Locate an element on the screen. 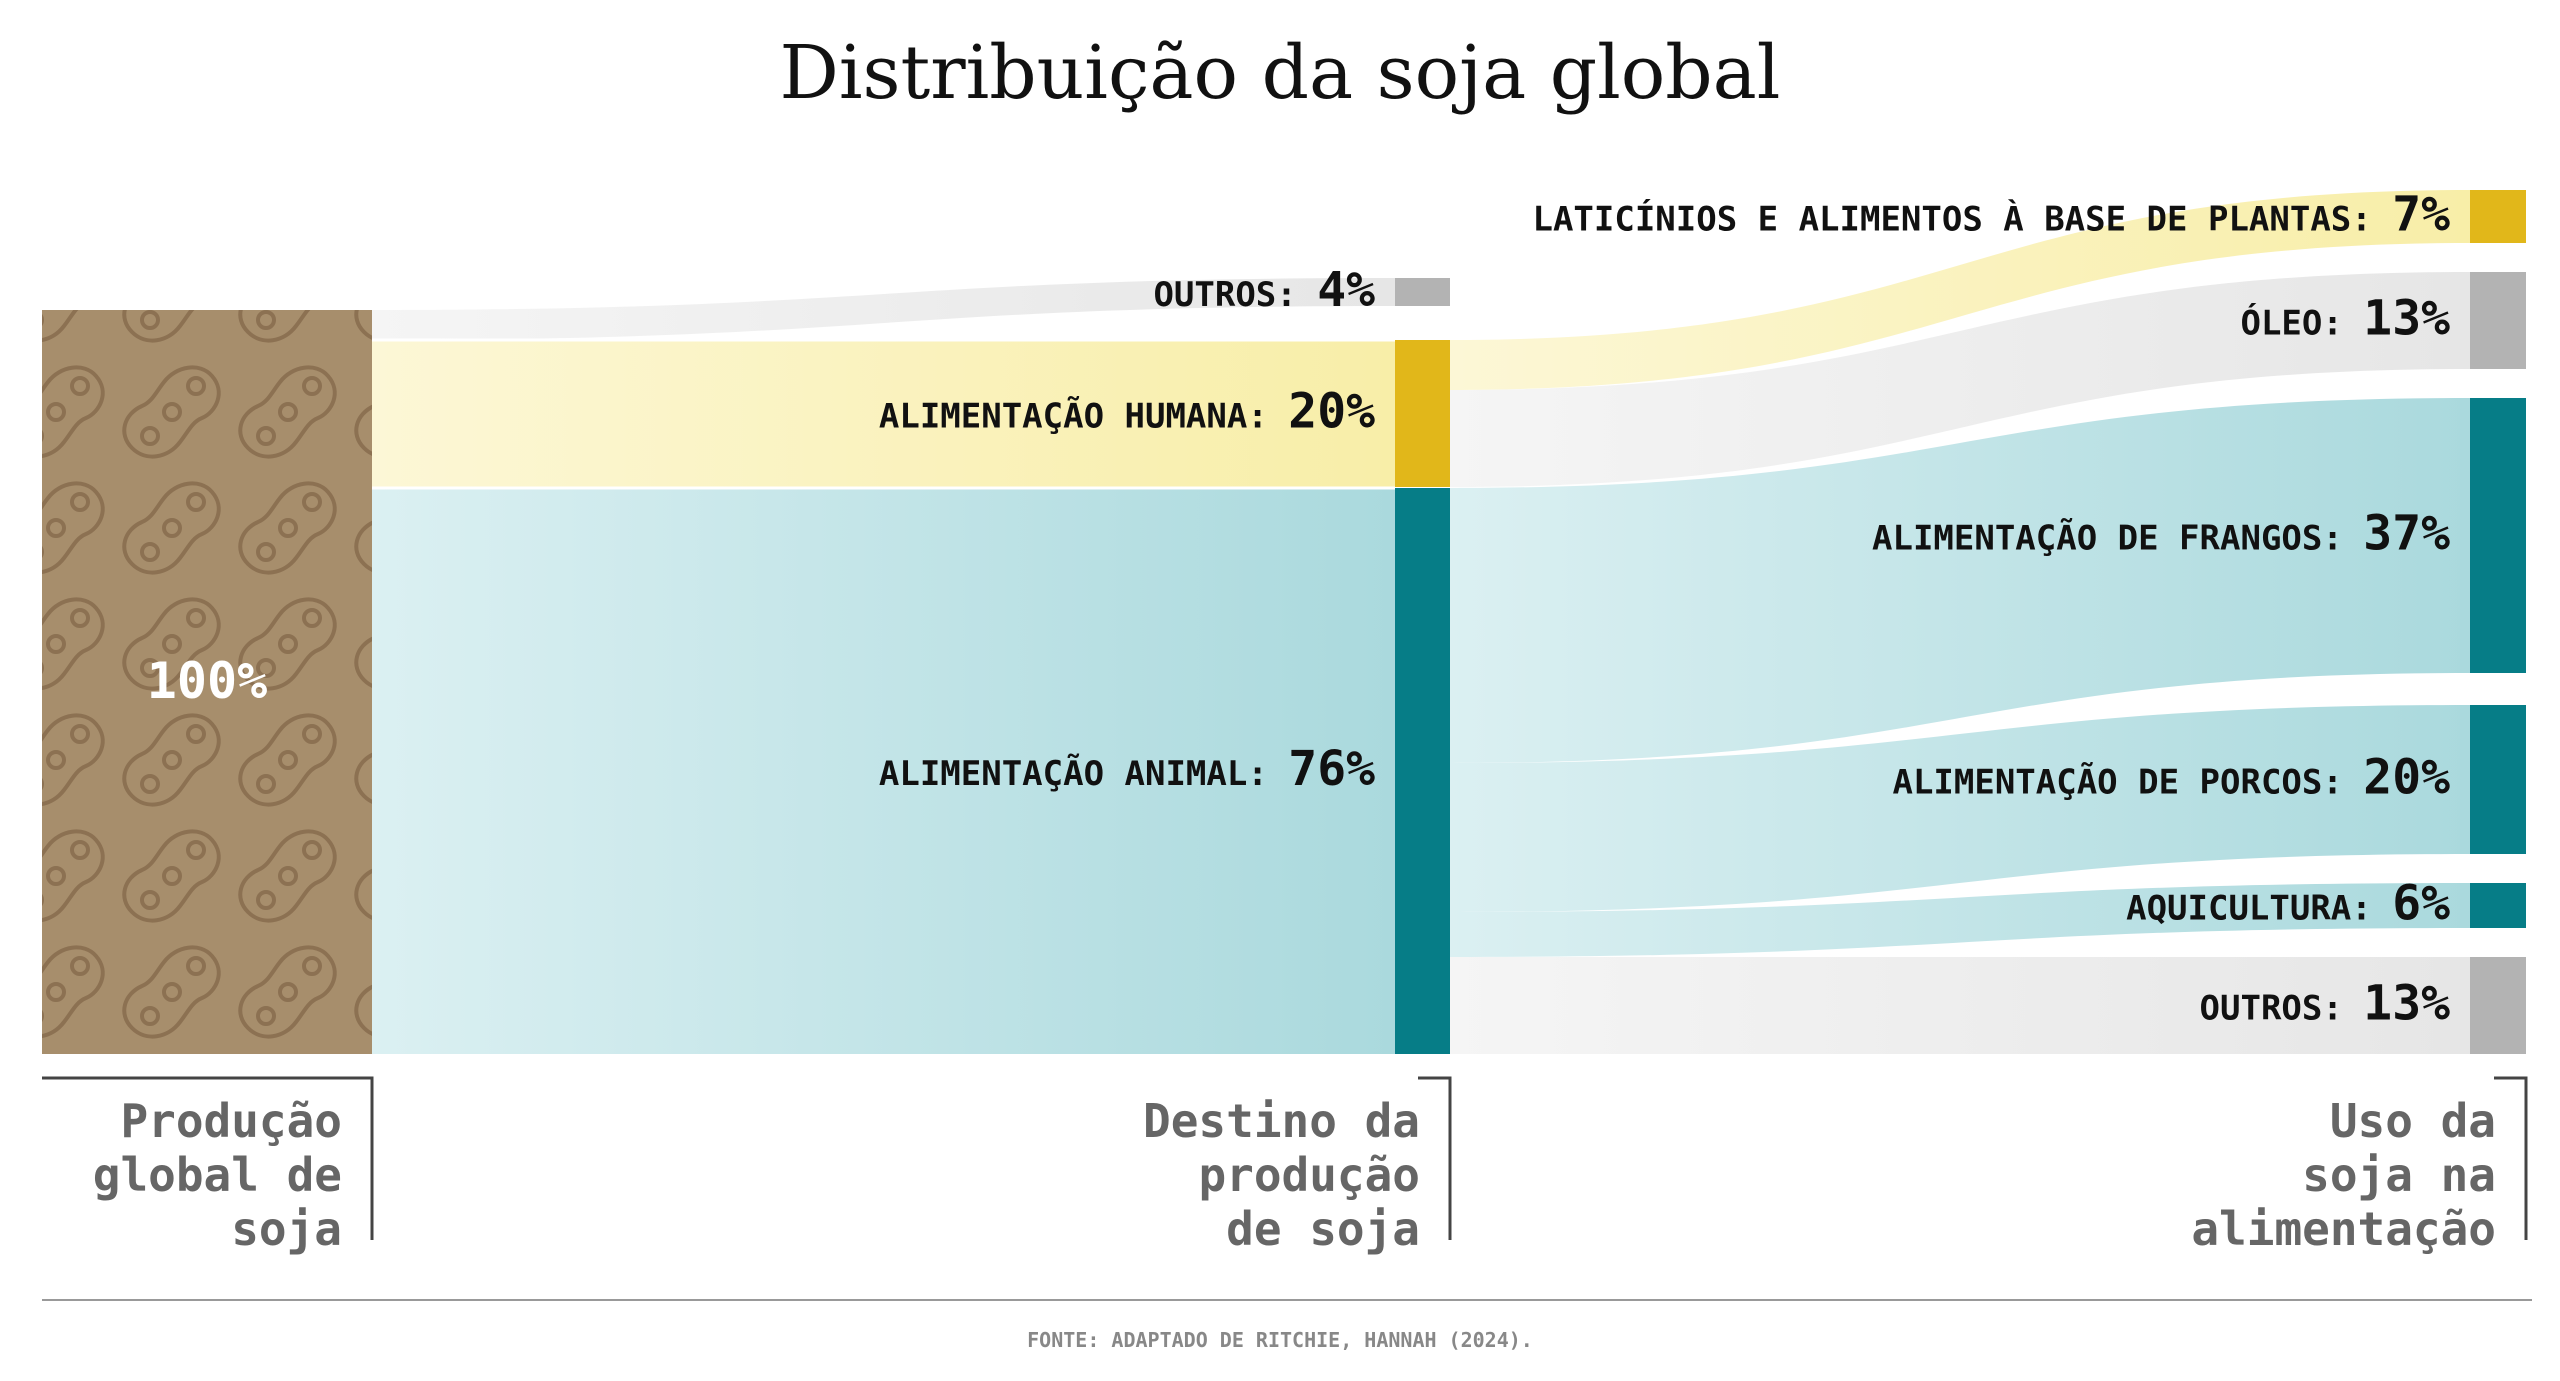 Image resolution: width=2560 pixels, height=1381 pixels. chart-title: Distribuição da soja global is located at coordinates (1280, 73).